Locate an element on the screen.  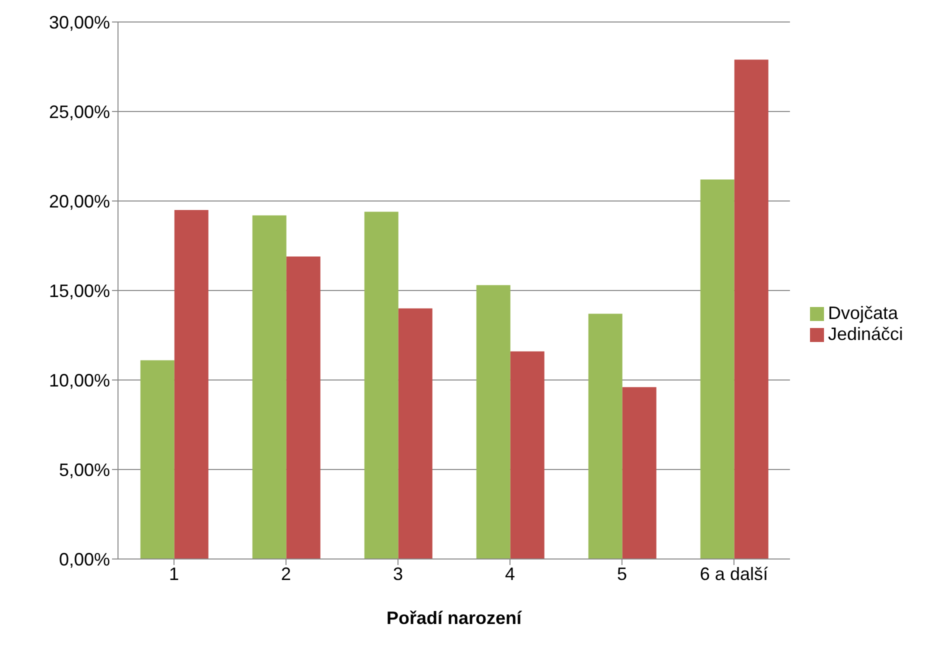
x-tick-label: 3 is located at coordinates (397, 574).